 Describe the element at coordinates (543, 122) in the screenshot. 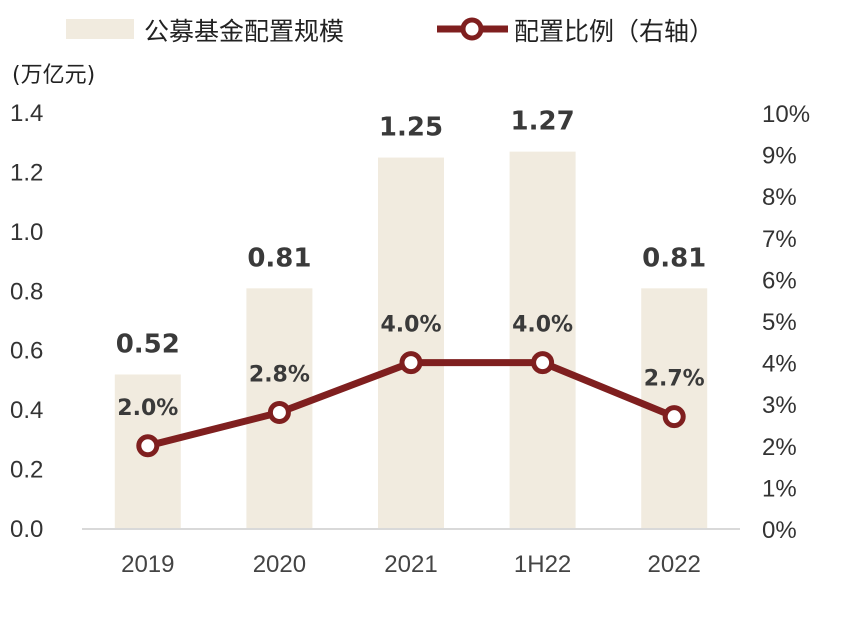

I see `bar-value-label: 1.27` at that location.